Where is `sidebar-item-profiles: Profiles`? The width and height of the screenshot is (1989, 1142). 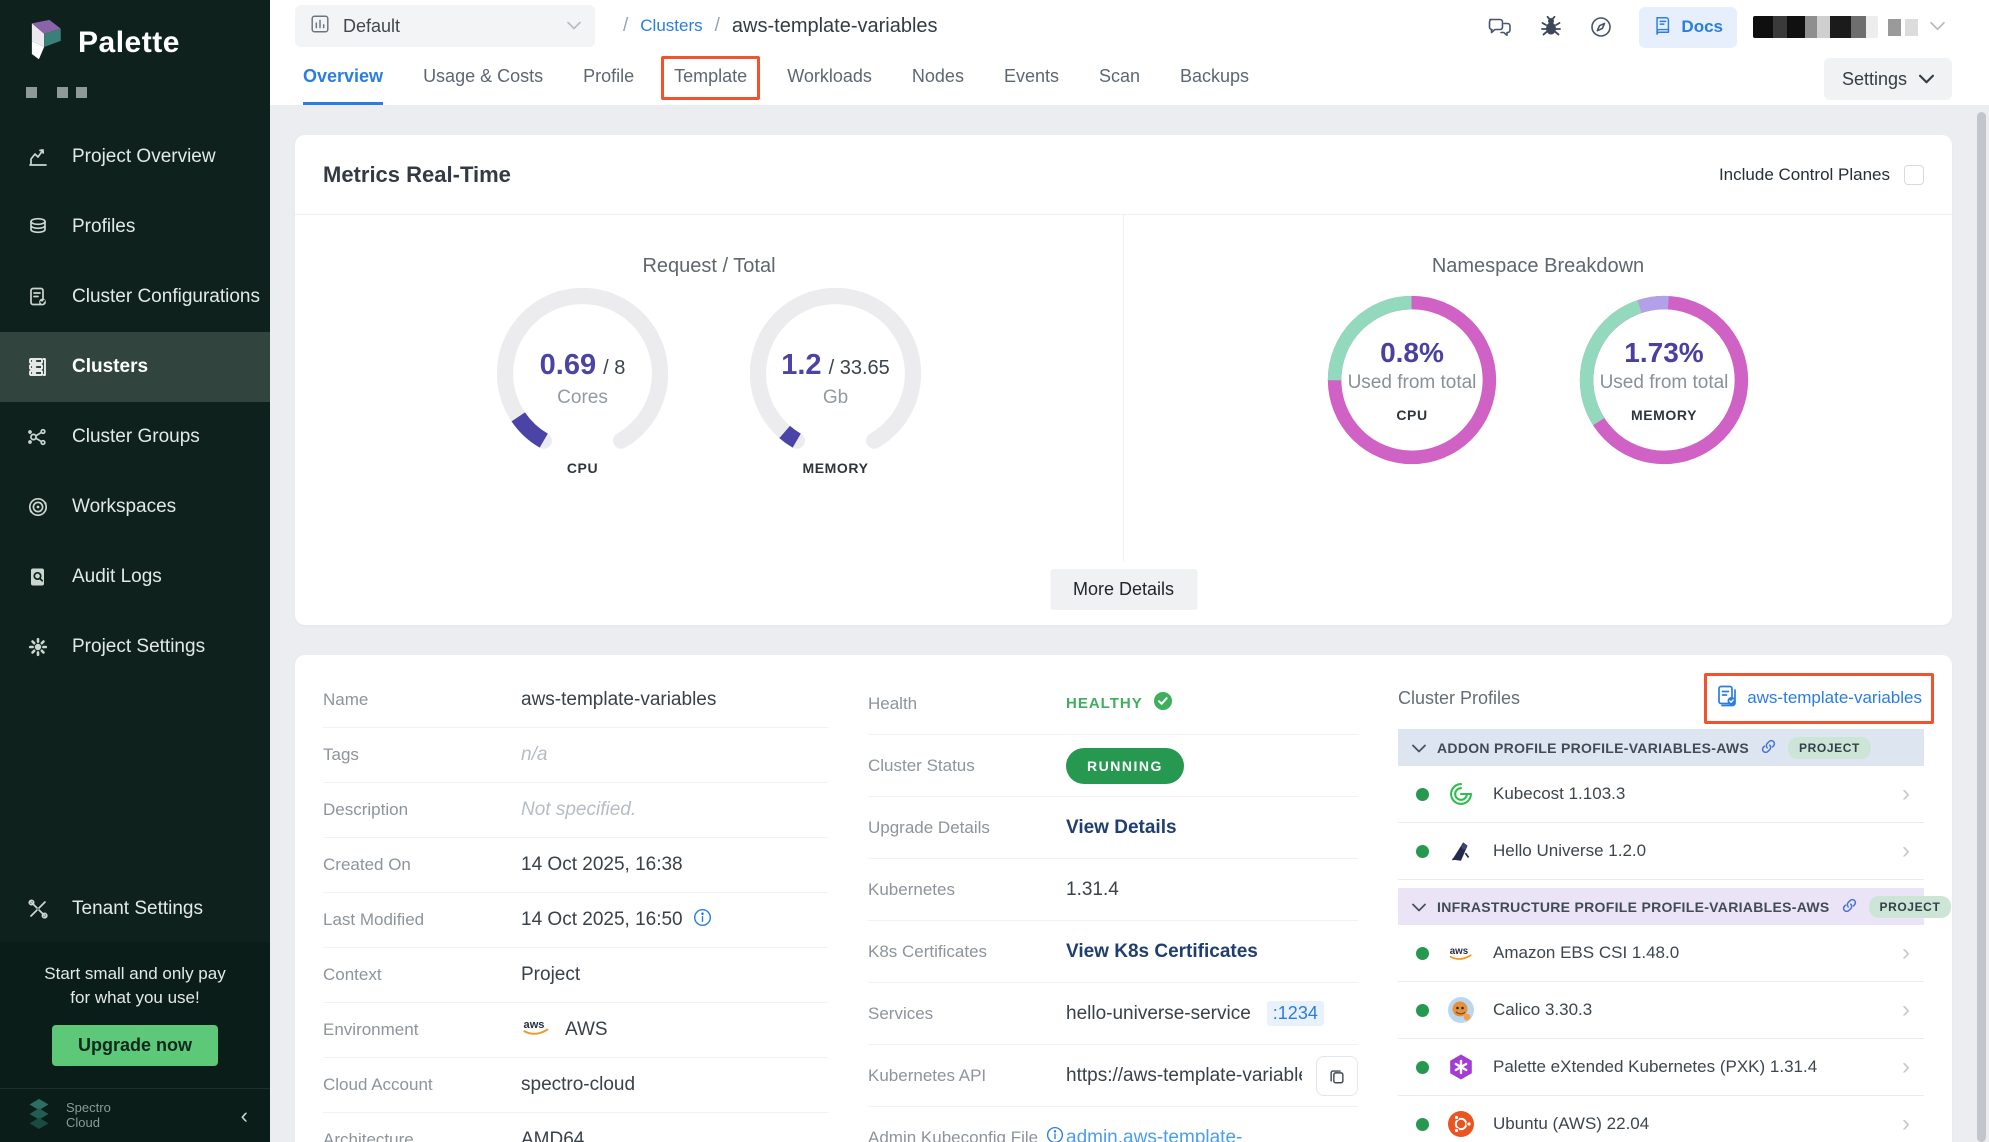 sidebar-item-profiles: Profiles is located at coordinates (135, 227).